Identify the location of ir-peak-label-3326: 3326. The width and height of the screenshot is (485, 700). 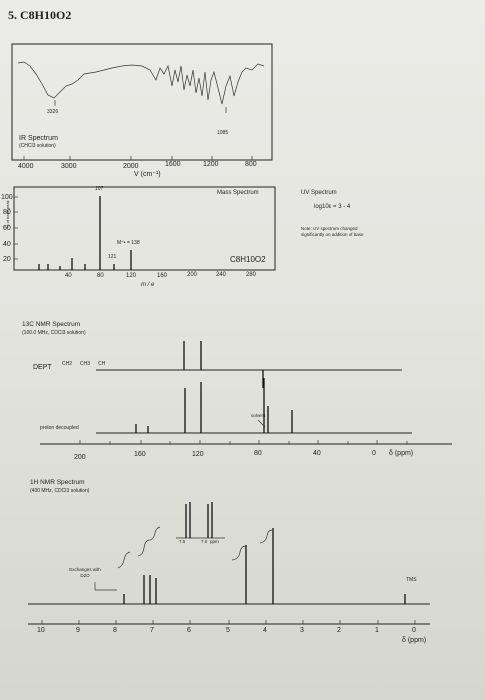
(53, 112).